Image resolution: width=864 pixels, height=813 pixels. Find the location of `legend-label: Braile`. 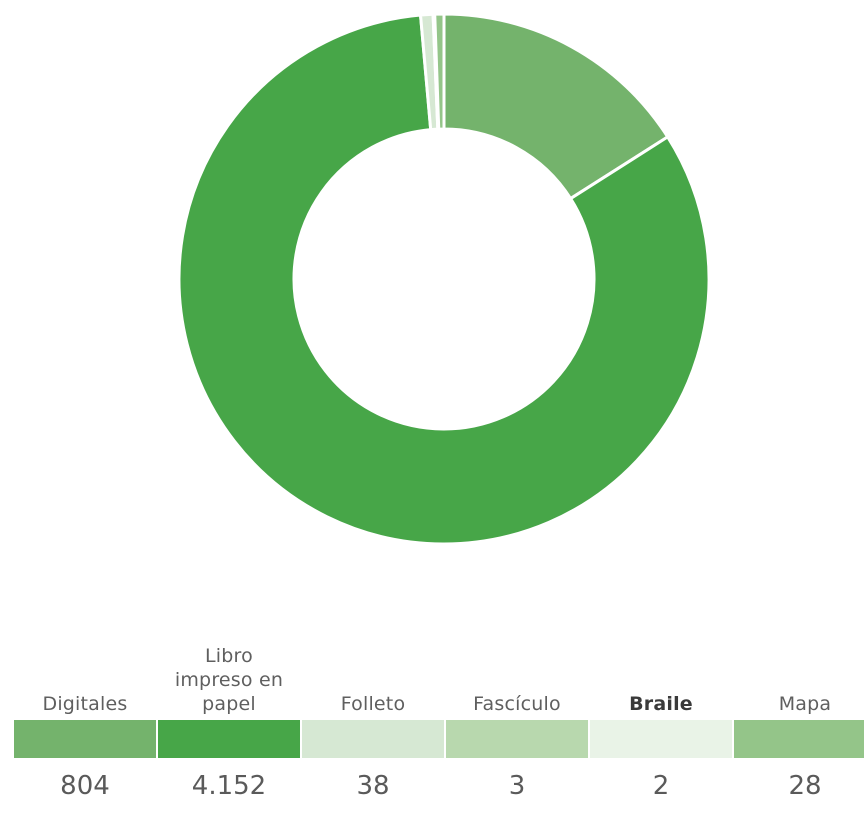

legend-label: Braile is located at coordinates (661, 704).